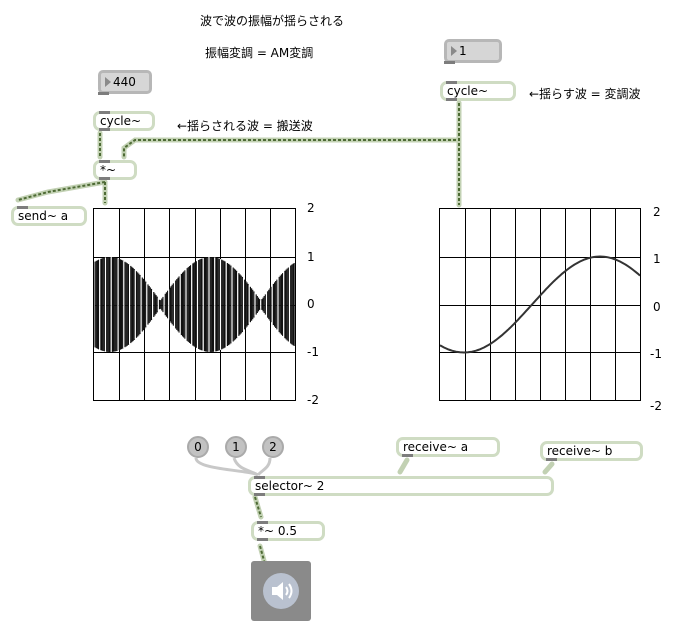  What do you see at coordinates (656, 354) in the screenshot?
I see `right-scope-label-neg1: -1` at bounding box center [656, 354].